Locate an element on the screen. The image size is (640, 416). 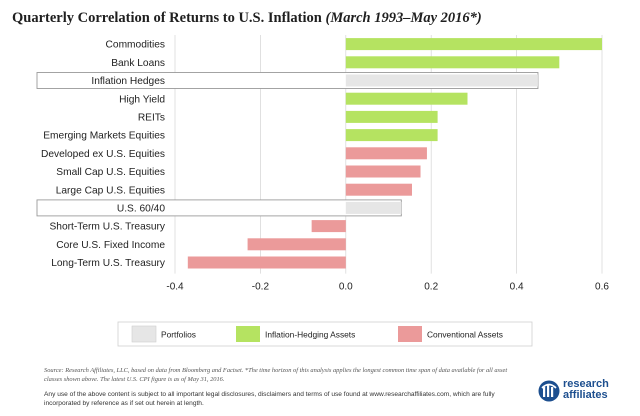
category-label: Short-Term U.S. Treasury is located at coordinates (108, 227).